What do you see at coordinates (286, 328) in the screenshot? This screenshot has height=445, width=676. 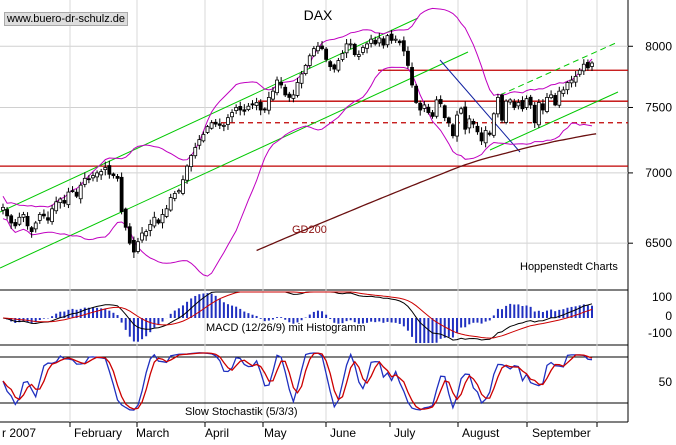 I see `macd-label: MACD (12/26/9) mit Histogramm` at bounding box center [286, 328].